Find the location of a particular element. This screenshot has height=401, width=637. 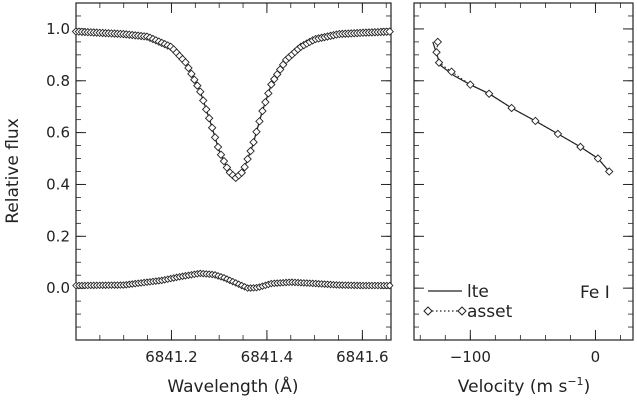

right-x-axis-title-close: ) is located at coordinates (587, 387).